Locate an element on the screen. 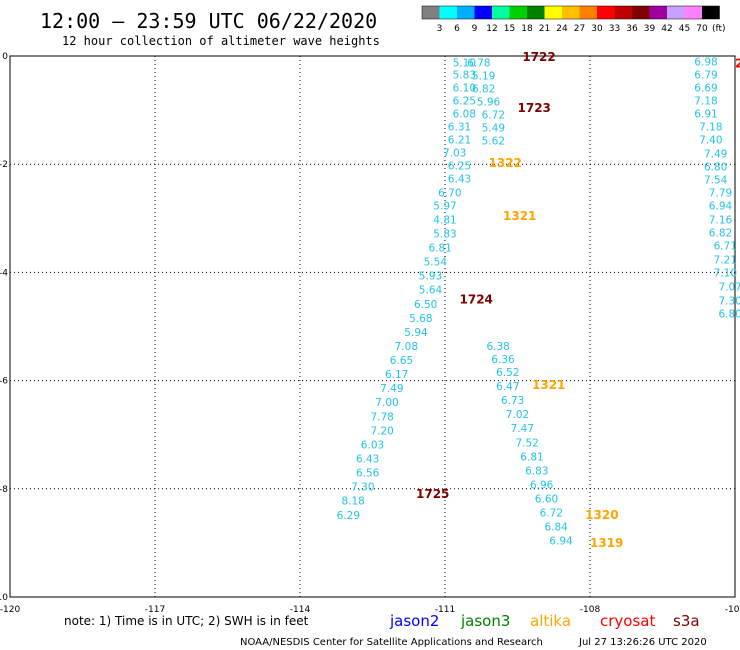 The width and height of the screenshot is (740, 650). swh-value-label: 7.03 is located at coordinates (454, 153).